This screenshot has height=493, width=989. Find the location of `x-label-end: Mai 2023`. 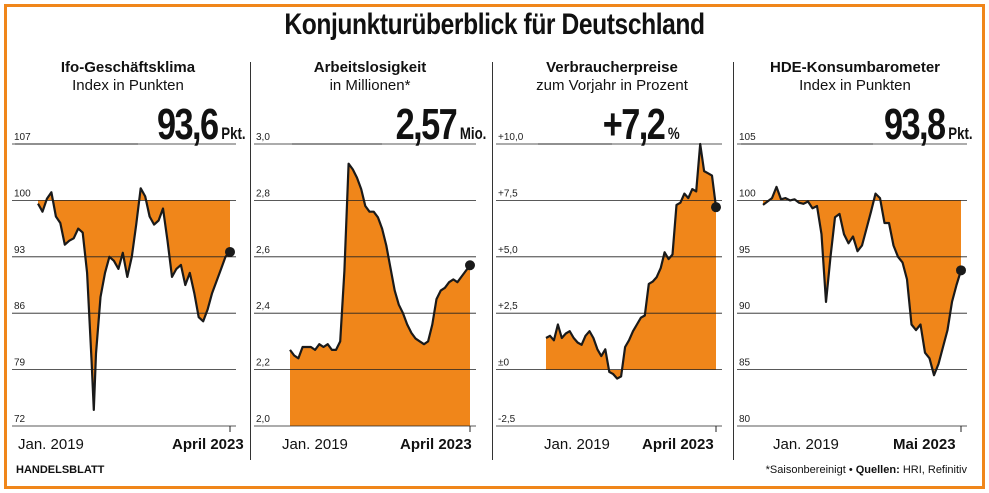

x-label-end: Mai 2023 is located at coordinates (924, 444).